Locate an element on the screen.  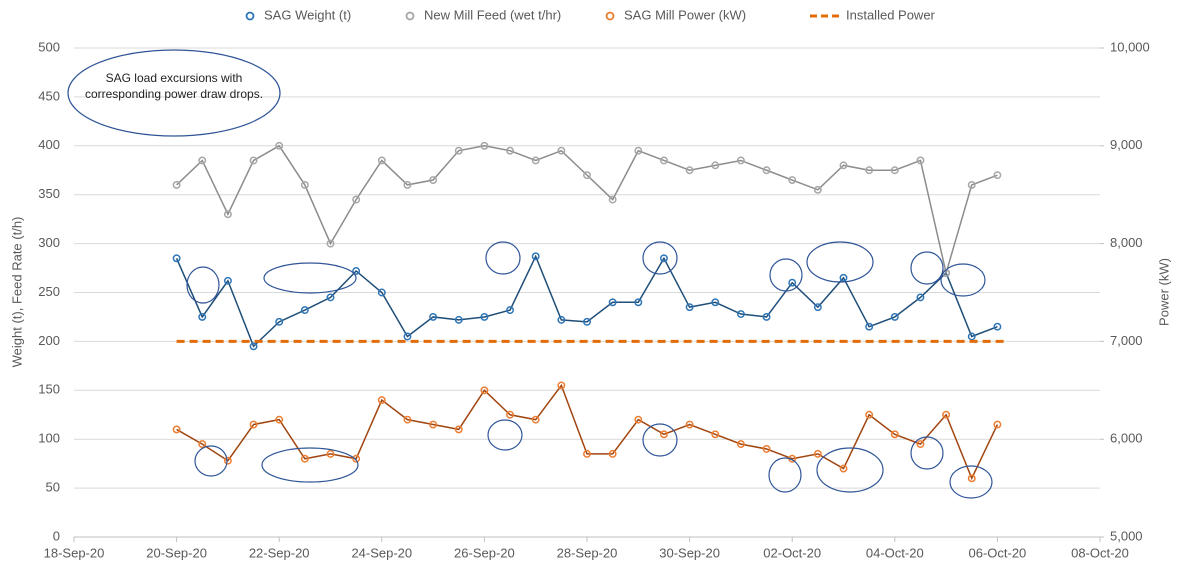
series-line is located at coordinates (586, 301).